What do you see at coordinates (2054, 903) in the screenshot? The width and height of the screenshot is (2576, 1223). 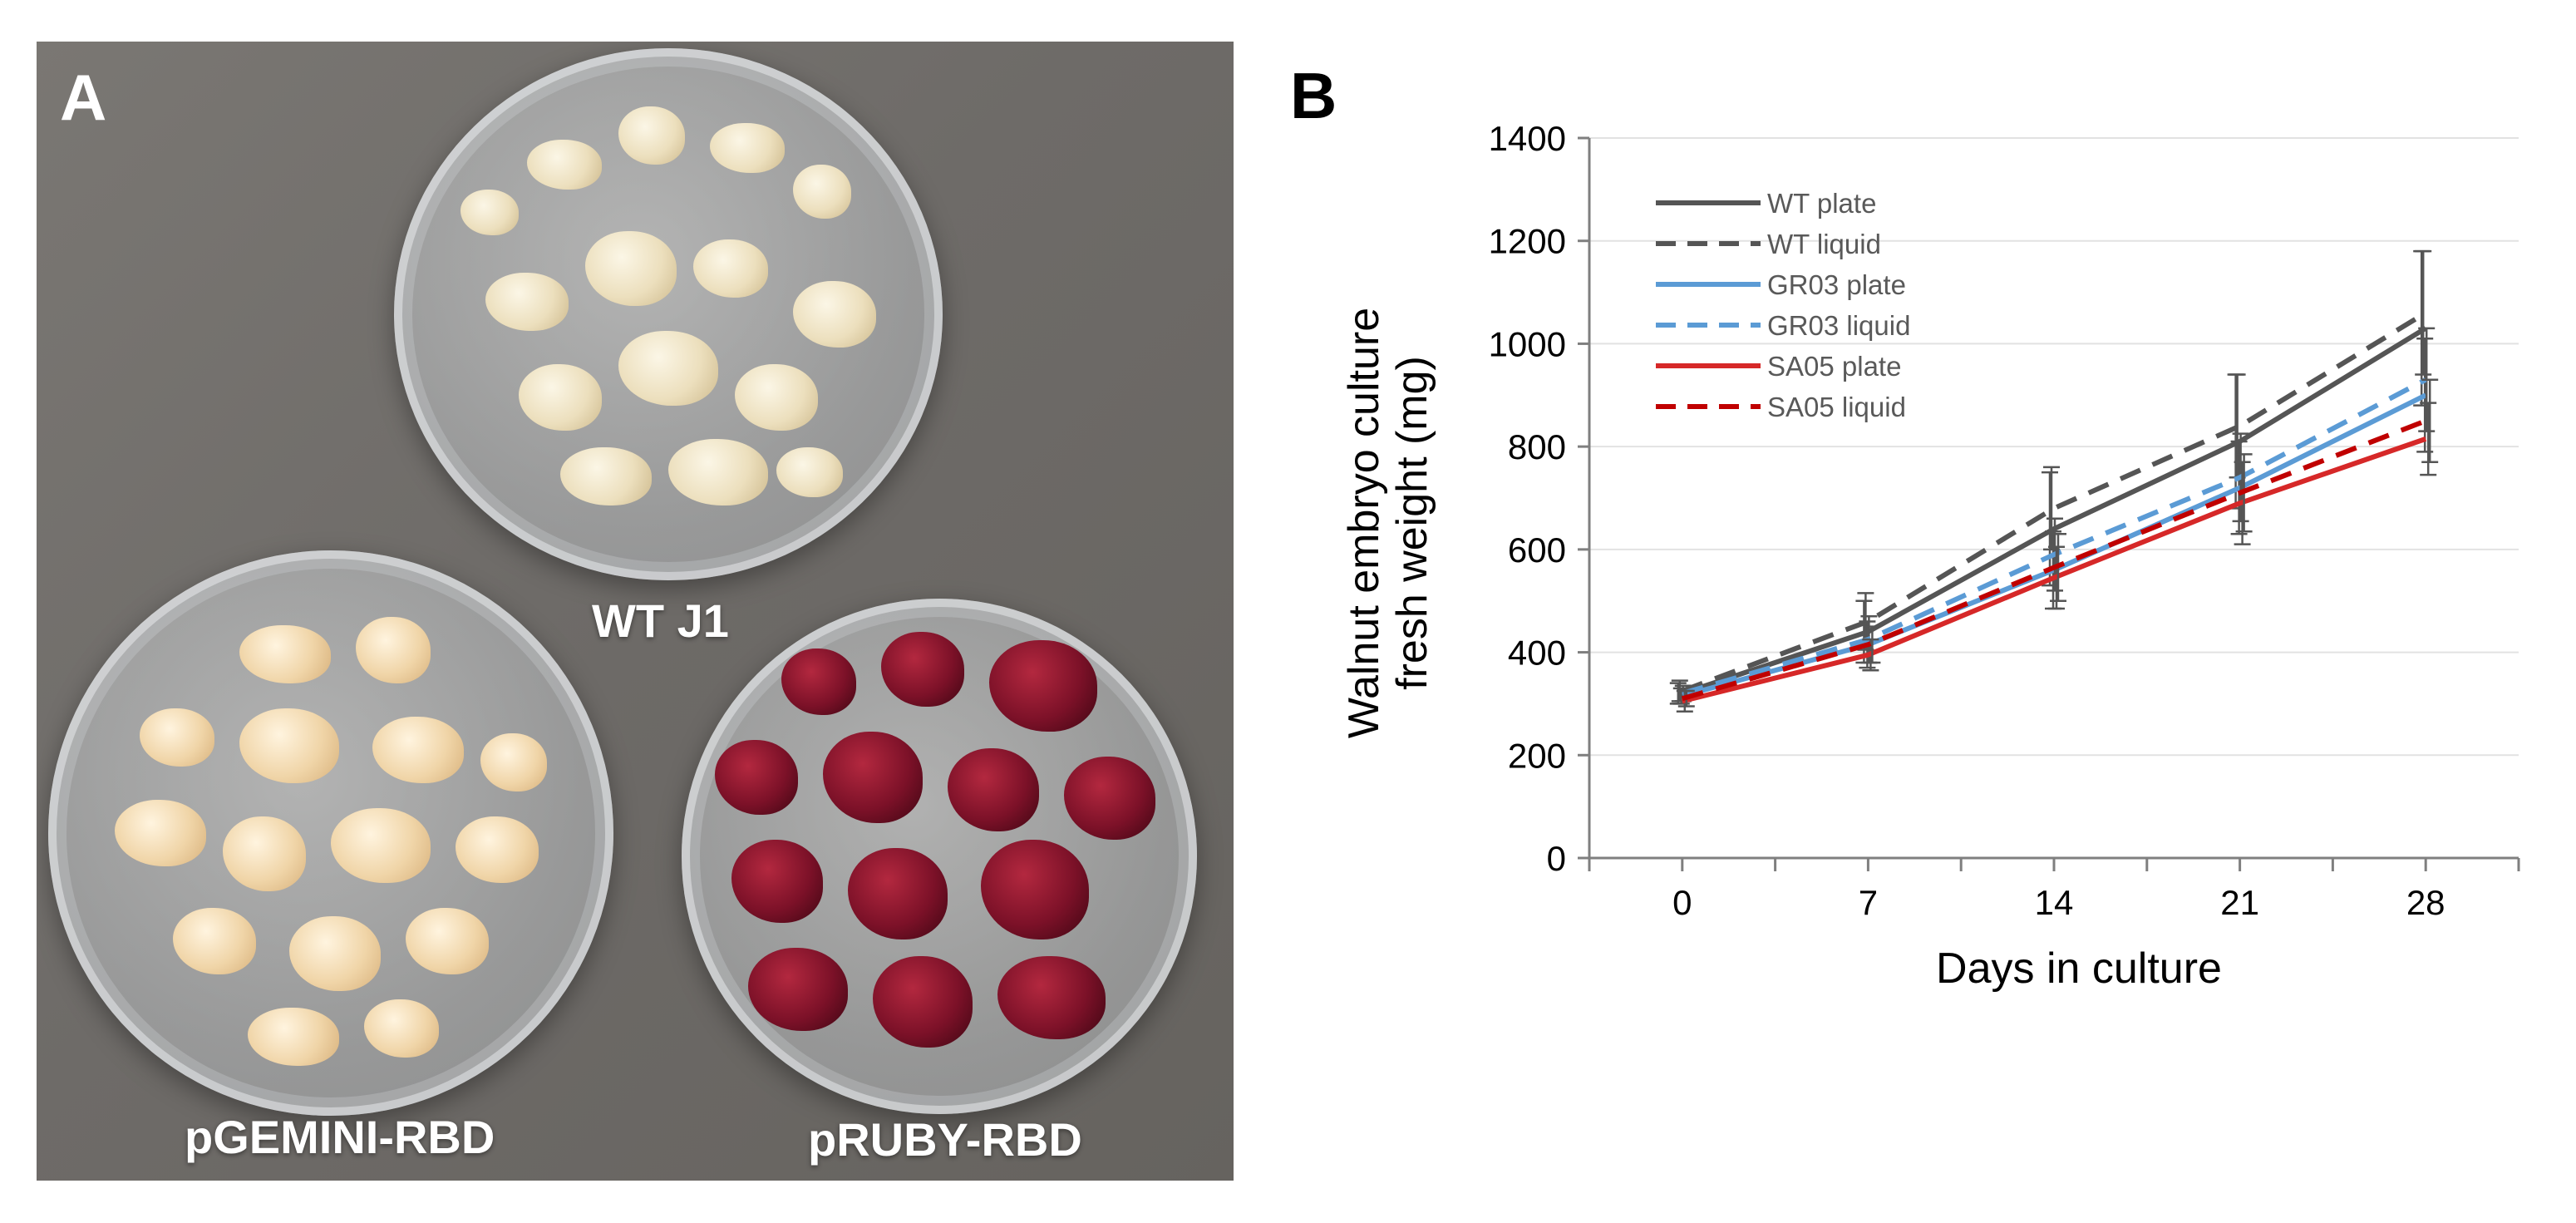 I see `x-tick-label: 14` at bounding box center [2054, 903].